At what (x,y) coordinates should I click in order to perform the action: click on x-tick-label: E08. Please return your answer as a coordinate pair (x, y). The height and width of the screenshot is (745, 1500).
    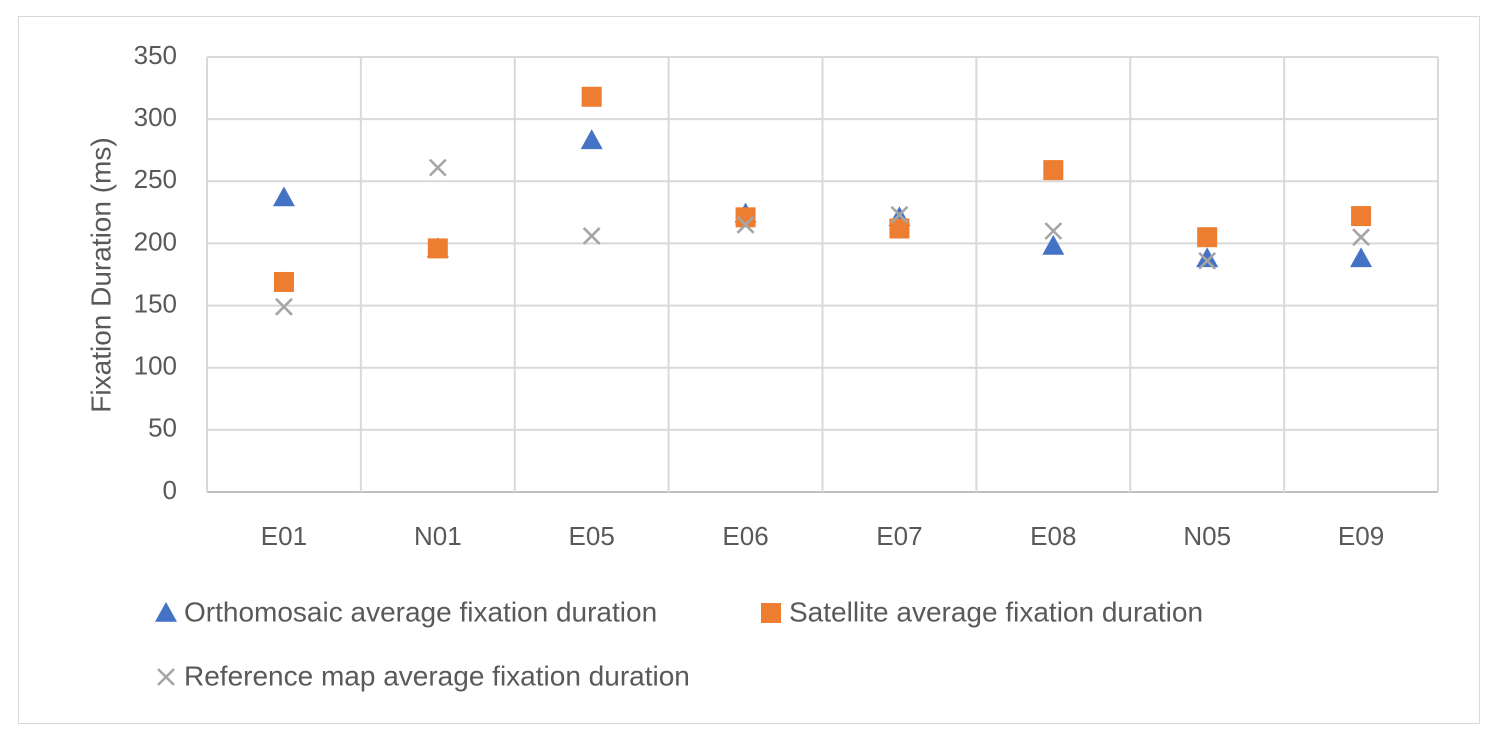
    Looking at the image, I should click on (1053, 536).